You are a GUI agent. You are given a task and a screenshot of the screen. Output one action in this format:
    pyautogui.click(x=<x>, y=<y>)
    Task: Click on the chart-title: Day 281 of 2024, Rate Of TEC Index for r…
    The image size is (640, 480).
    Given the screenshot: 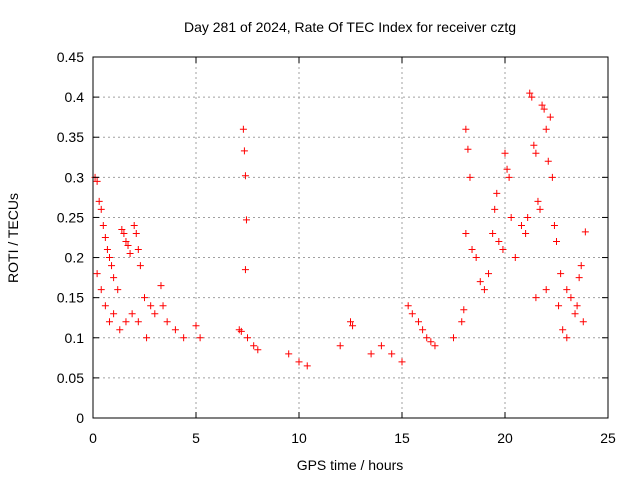 What is the action you would take?
    pyautogui.click(x=350, y=27)
    